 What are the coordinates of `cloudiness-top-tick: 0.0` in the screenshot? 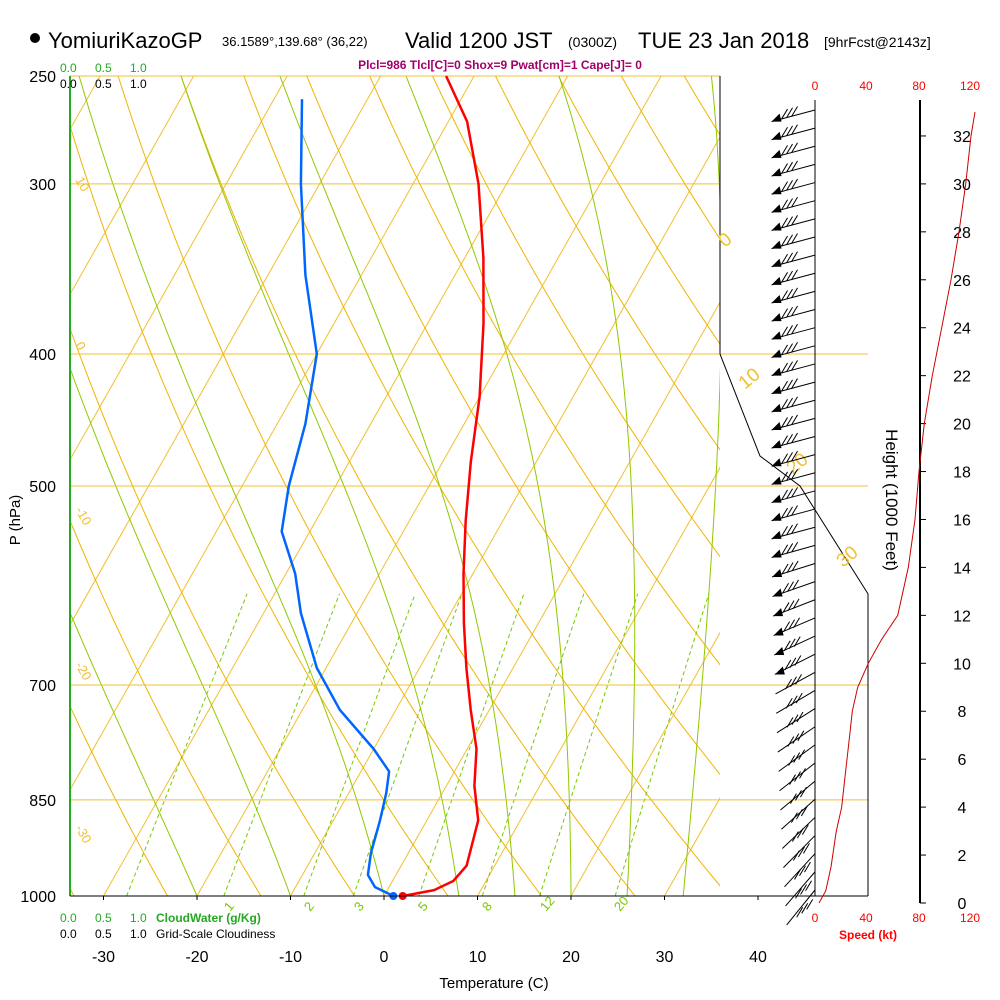 It's located at (68, 84).